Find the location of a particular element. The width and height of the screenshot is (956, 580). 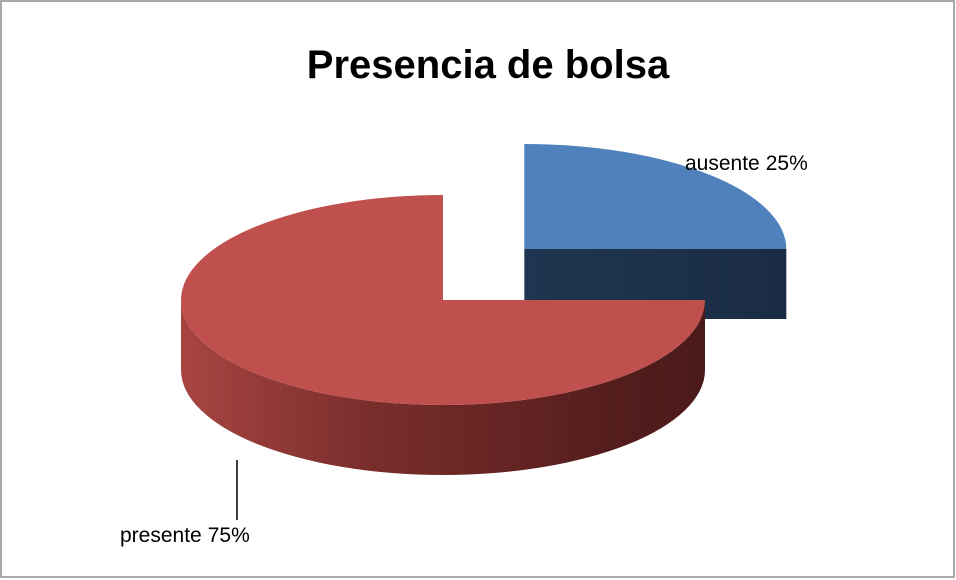

data-label: ausente 25% is located at coordinates (746, 163).